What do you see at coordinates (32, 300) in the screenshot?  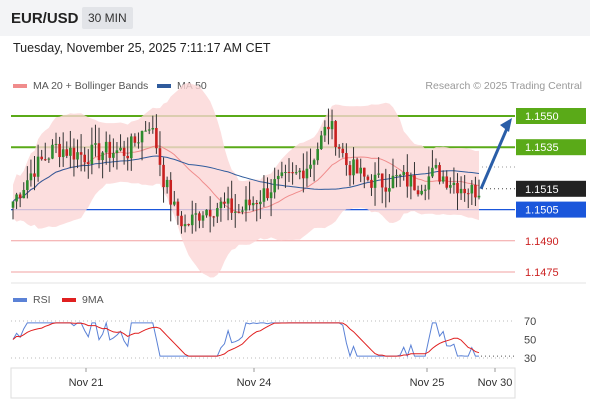 I see `legend-rsi: RSI` at bounding box center [32, 300].